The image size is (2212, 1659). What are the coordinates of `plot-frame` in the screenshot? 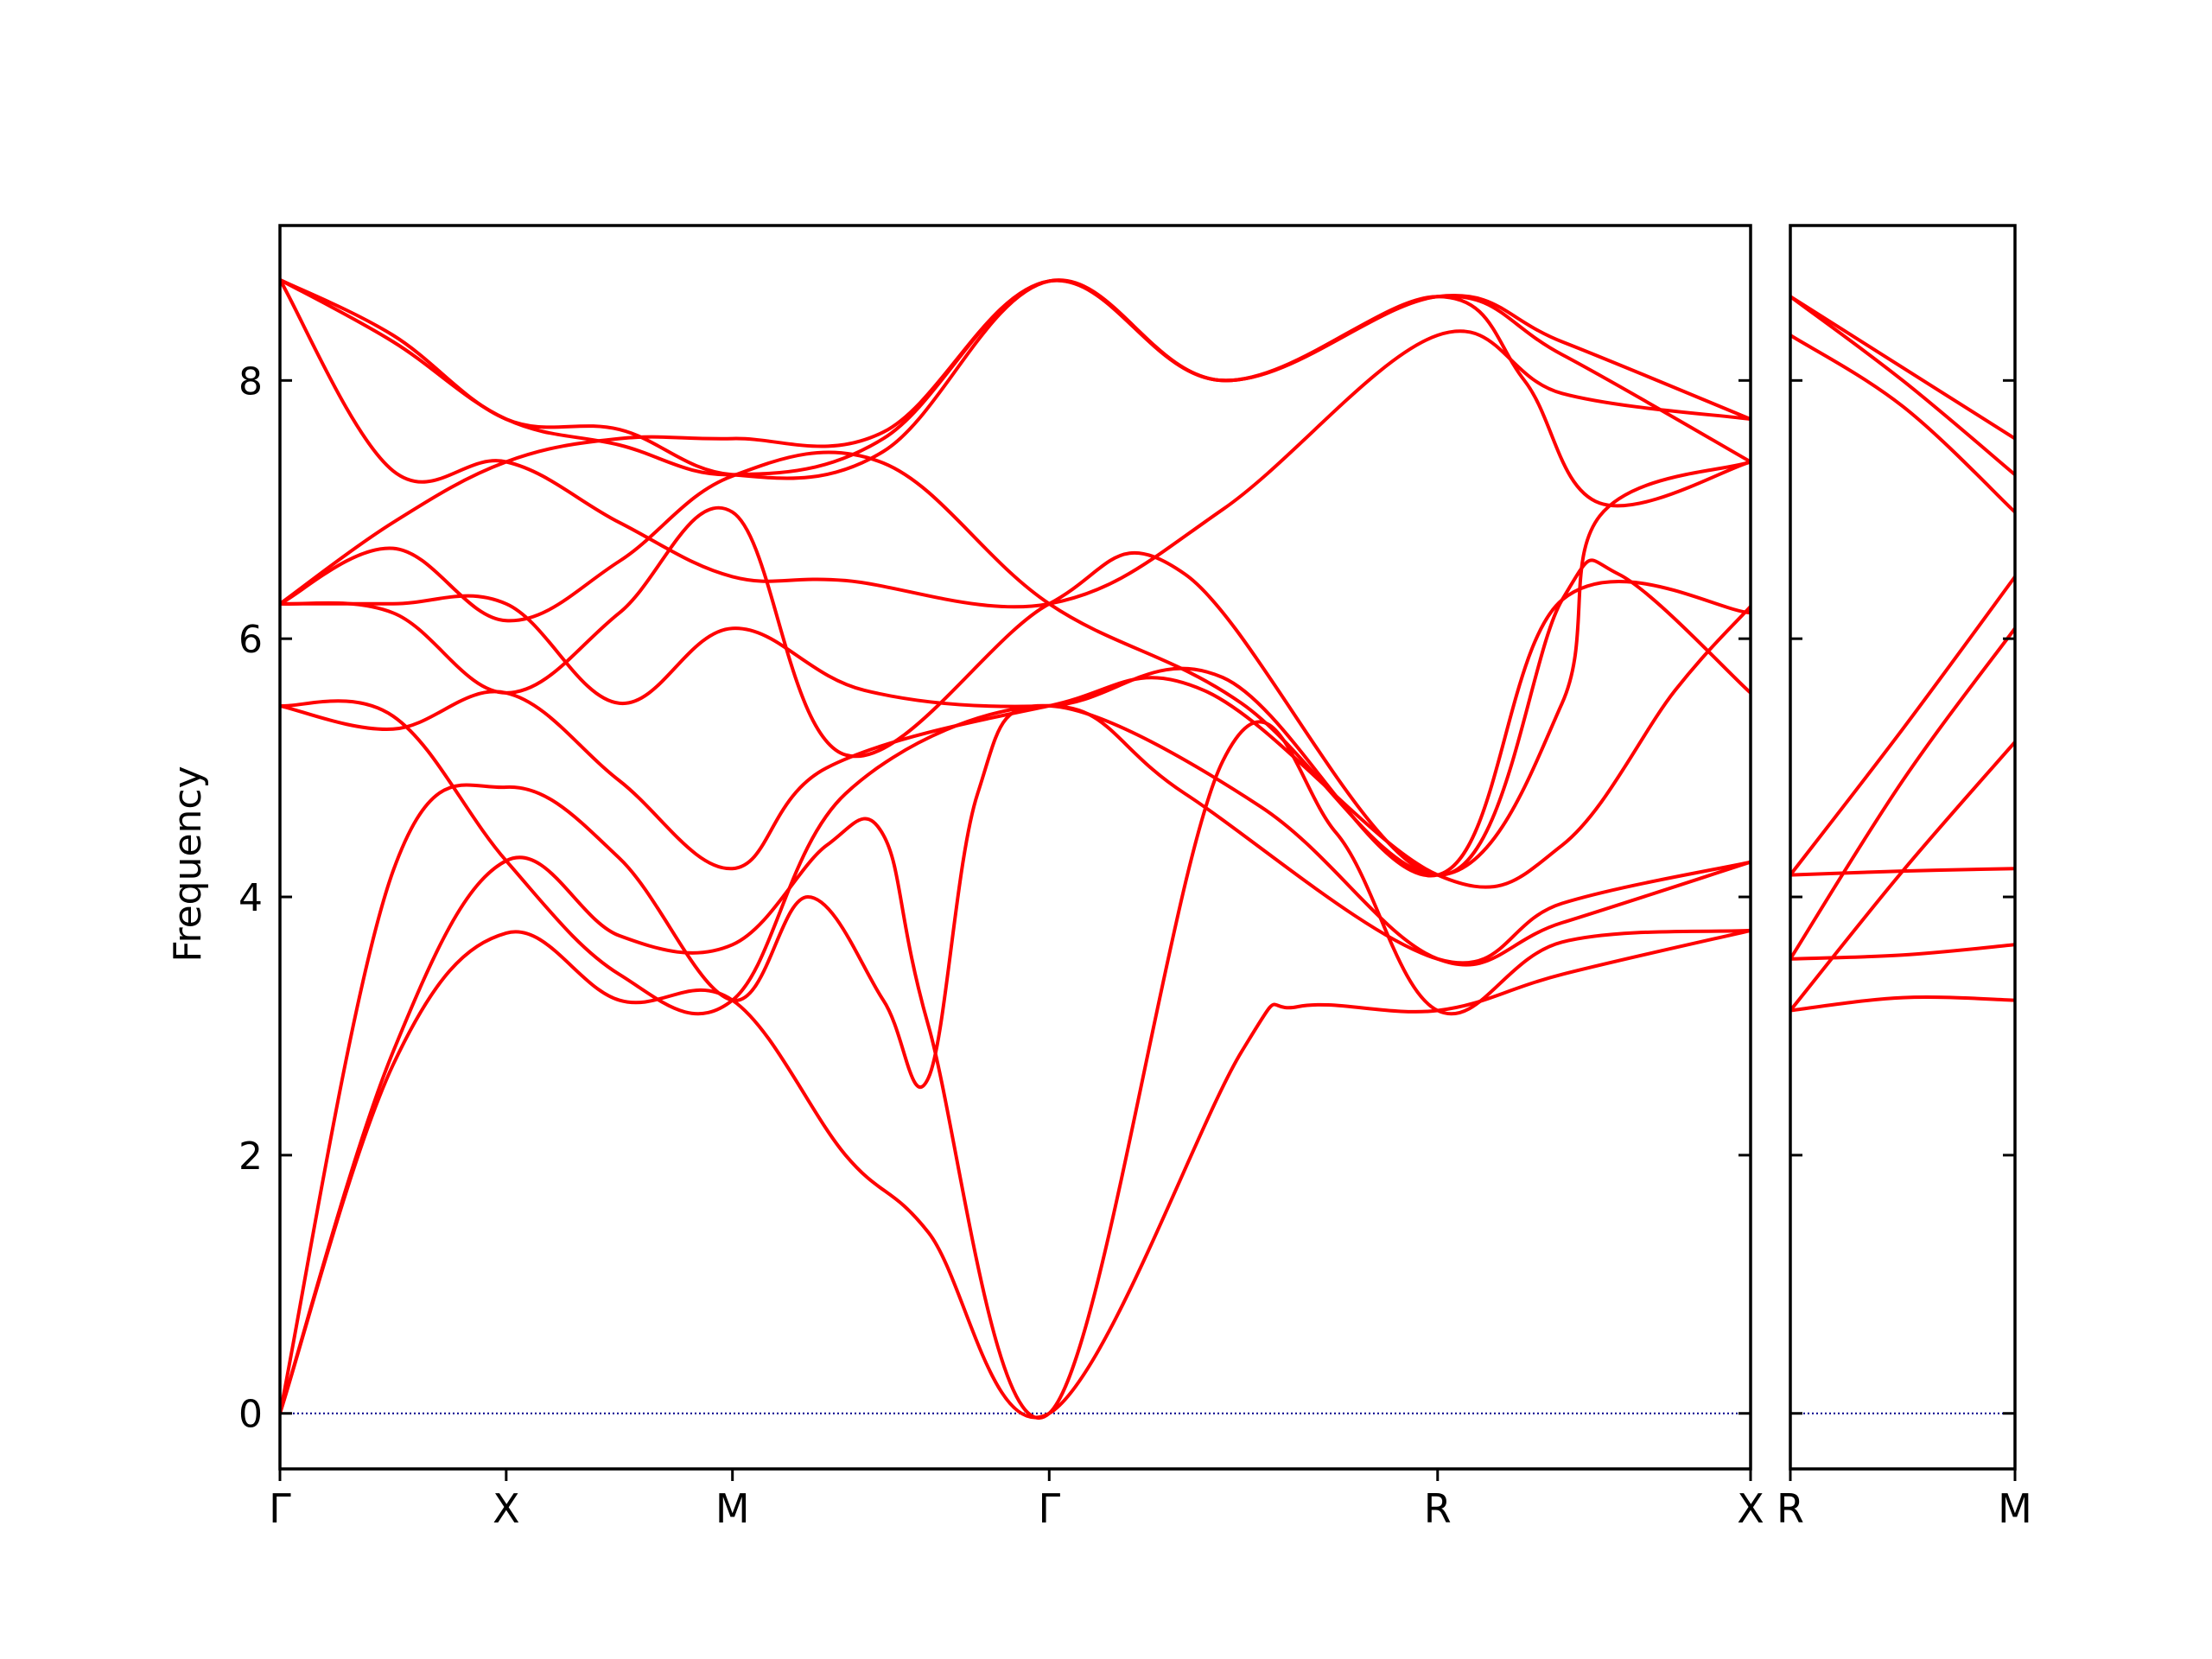 It's located at (1903, 847).